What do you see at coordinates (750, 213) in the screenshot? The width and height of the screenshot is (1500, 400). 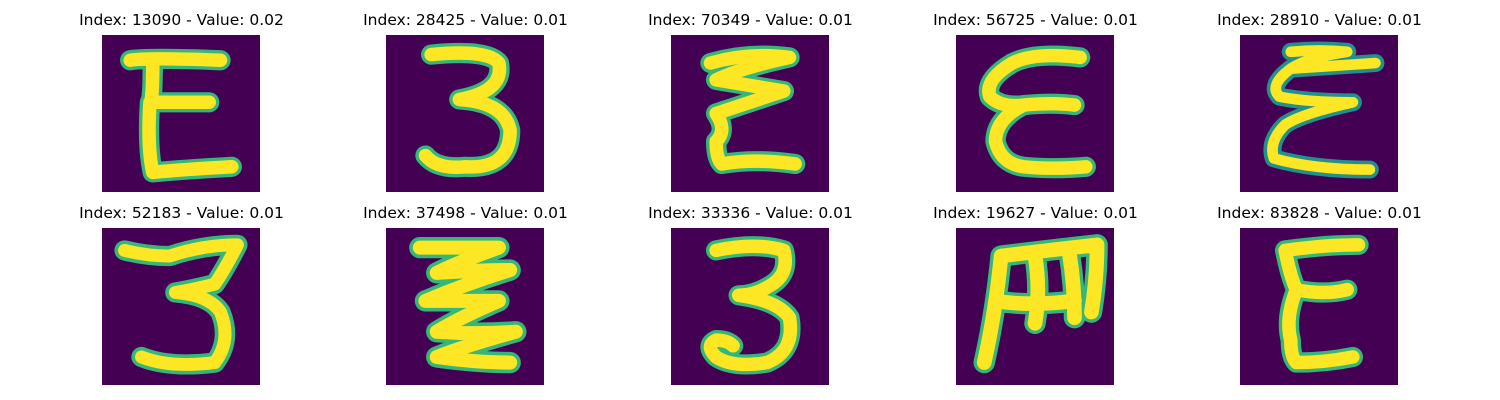 I see `panel-title: Index: 33336 - Value: 0.01` at bounding box center [750, 213].